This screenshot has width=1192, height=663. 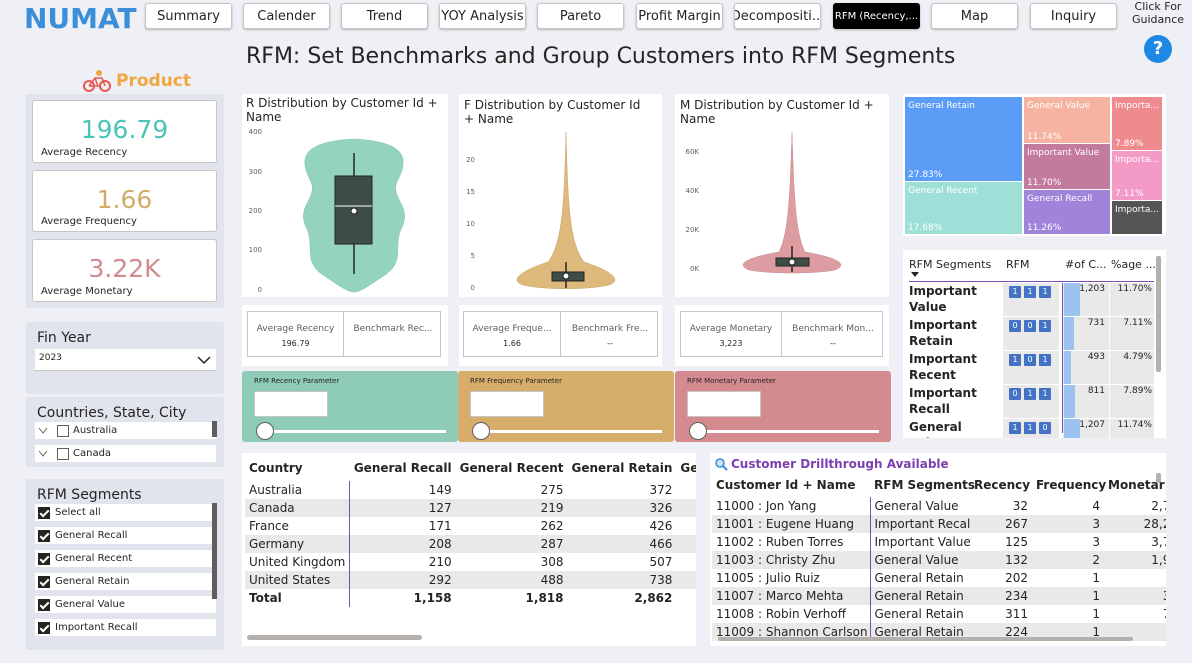 What do you see at coordinates (1016, 614) in the screenshot?
I see `table-cell: 311` at bounding box center [1016, 614].